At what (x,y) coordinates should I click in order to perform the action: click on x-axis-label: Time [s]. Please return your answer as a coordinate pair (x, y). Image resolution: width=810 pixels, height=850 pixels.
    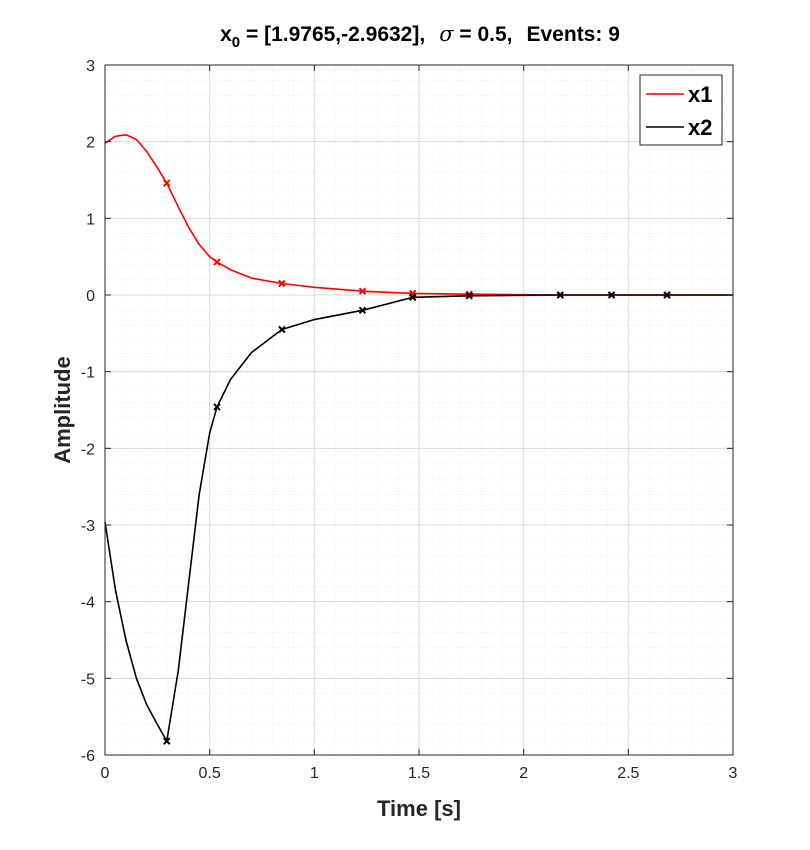
    Looking at the image, I should click on (419, 808).